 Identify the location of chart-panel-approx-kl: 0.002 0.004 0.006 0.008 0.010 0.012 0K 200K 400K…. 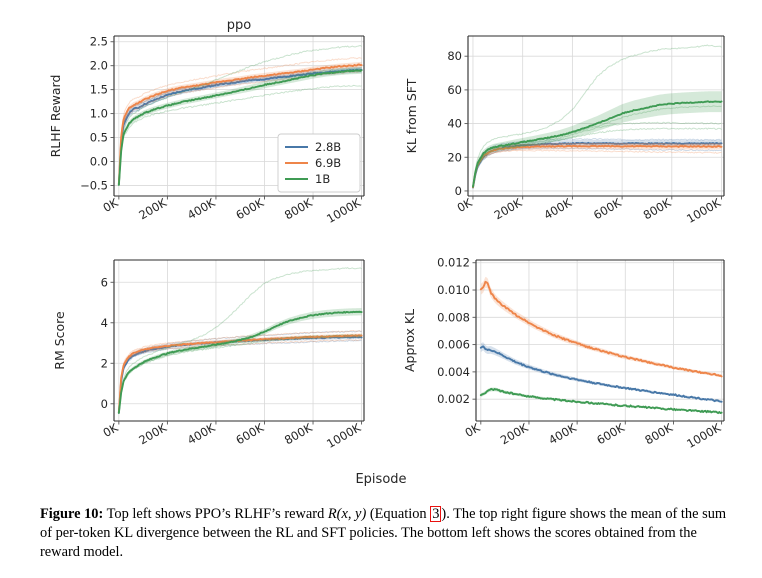
(563, 353).